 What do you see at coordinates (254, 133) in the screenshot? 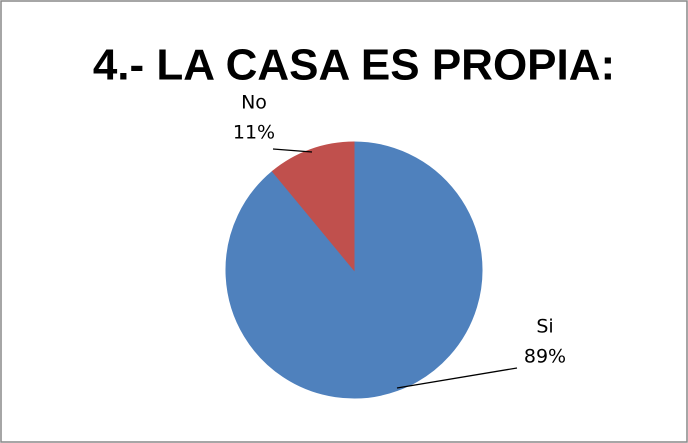
I see `slice-value-label: 11%` at bounding box center [254, 133].